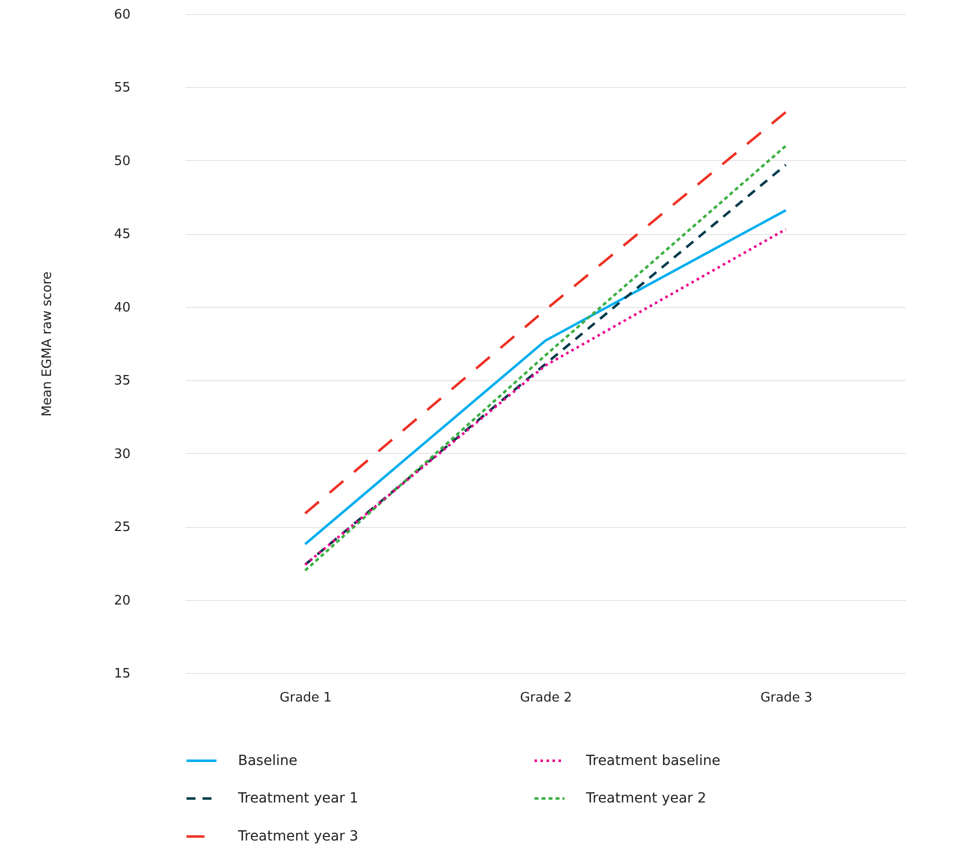  What do you see at coordinates (306, 698) in the screenshot?
I see `x-tick-label: Grade 1` at bounding box center [306, 698].